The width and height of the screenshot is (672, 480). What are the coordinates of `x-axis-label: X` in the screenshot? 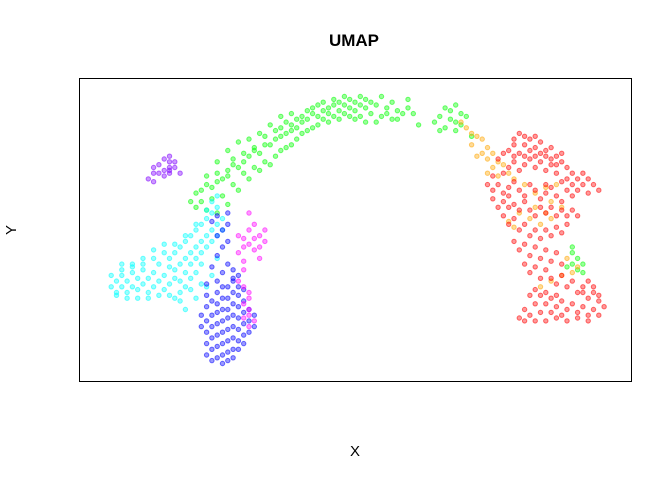 It's located at (355, 451).